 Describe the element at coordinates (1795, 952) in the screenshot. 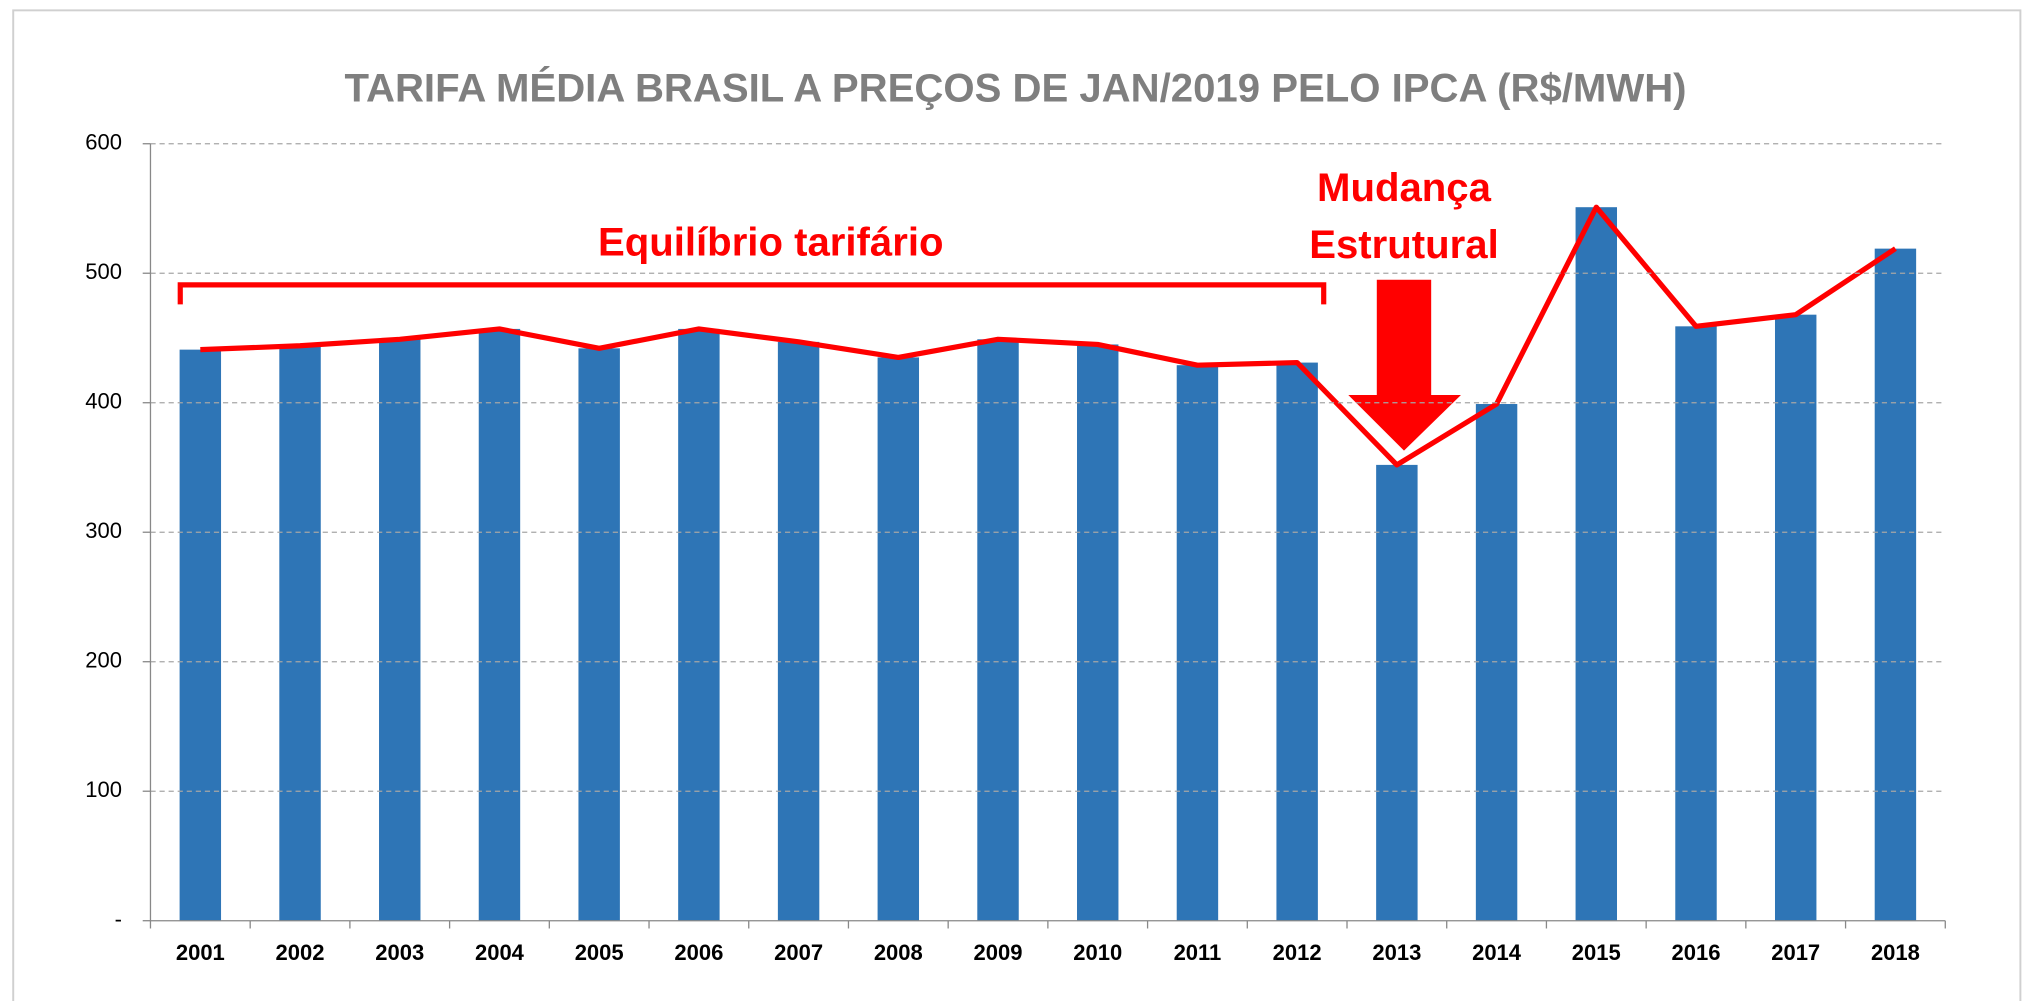

I see `x-tick-label: 2017` at that location.